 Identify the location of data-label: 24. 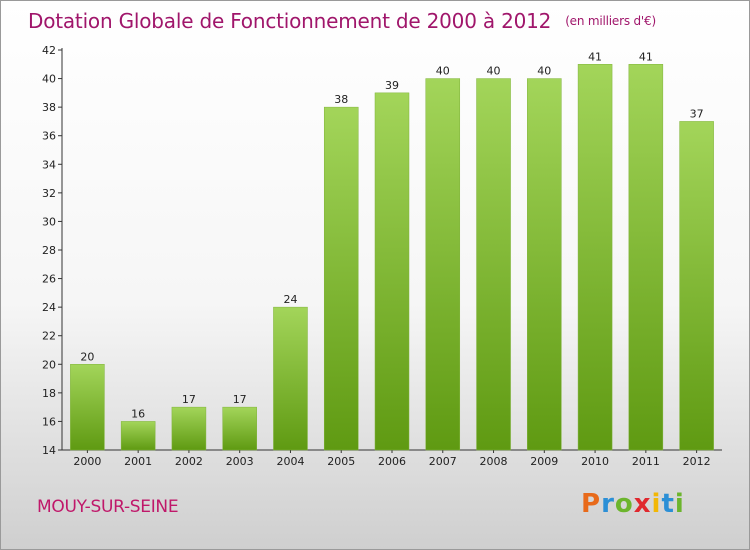
(290, 299).